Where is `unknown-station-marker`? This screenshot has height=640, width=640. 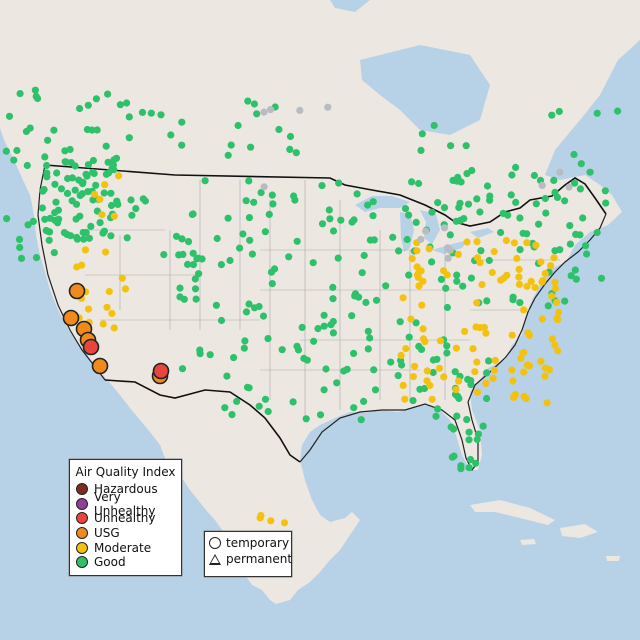
unknown-station-marker is located at coordinates (270, 110).